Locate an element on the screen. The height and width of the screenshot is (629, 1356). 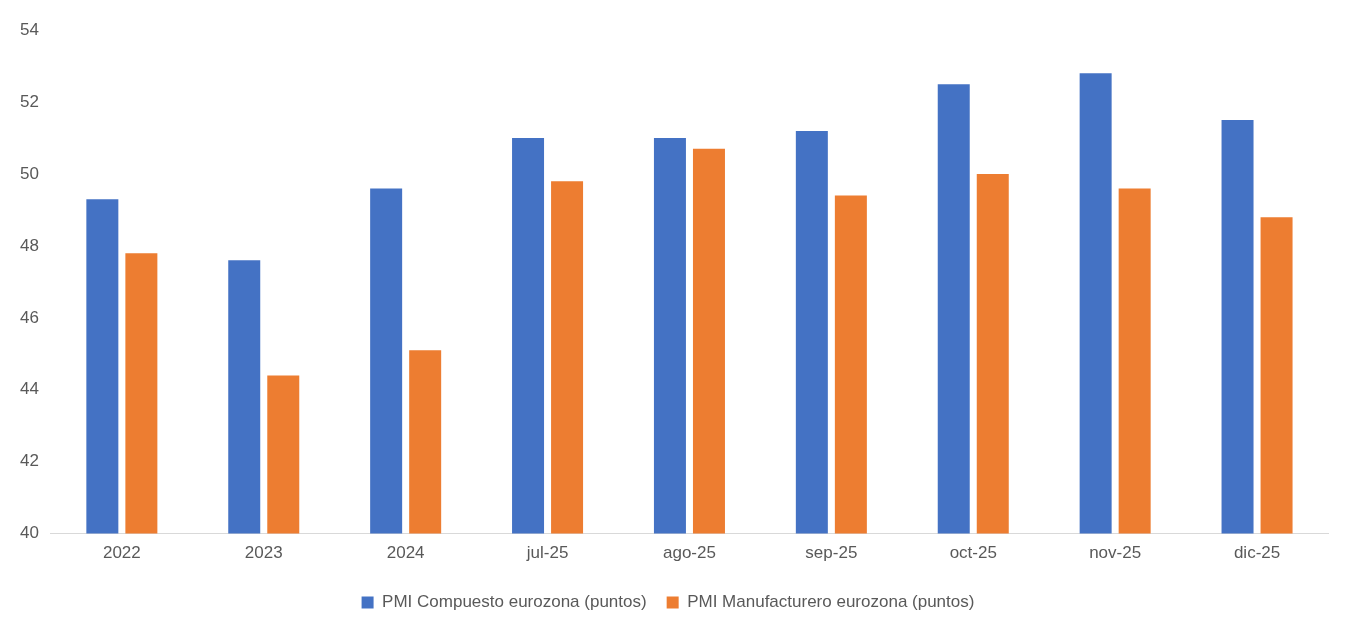
y-tick-label: 48 is located at coordinates (29, 245).